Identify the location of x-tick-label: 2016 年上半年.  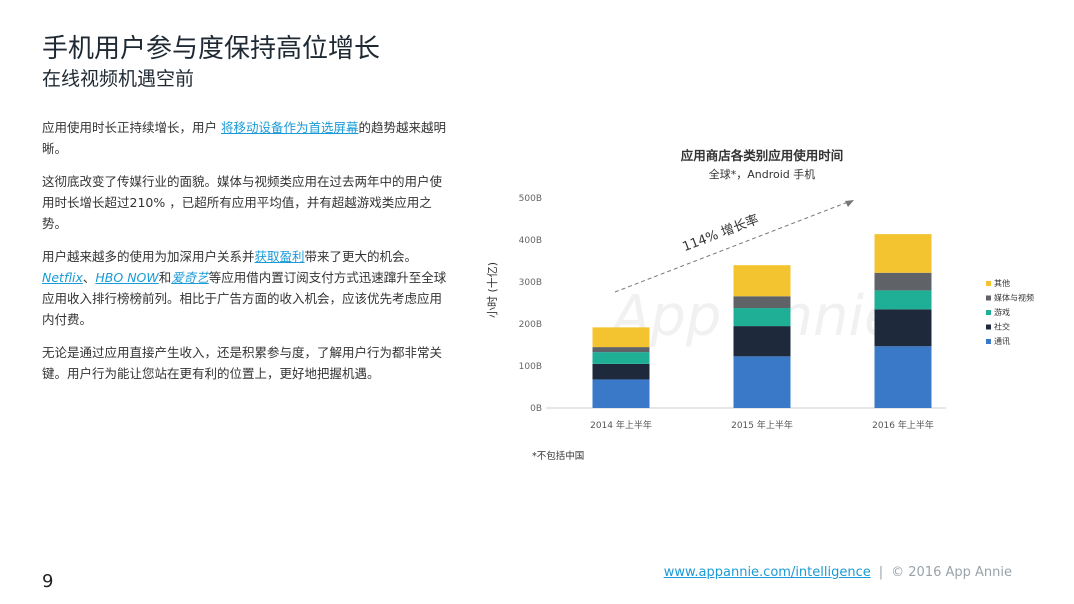
(903, 425).